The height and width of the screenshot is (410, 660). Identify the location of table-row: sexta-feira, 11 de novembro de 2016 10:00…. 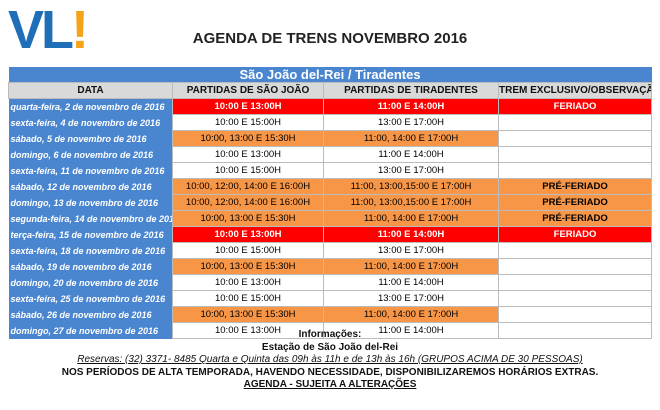
(330, 170).